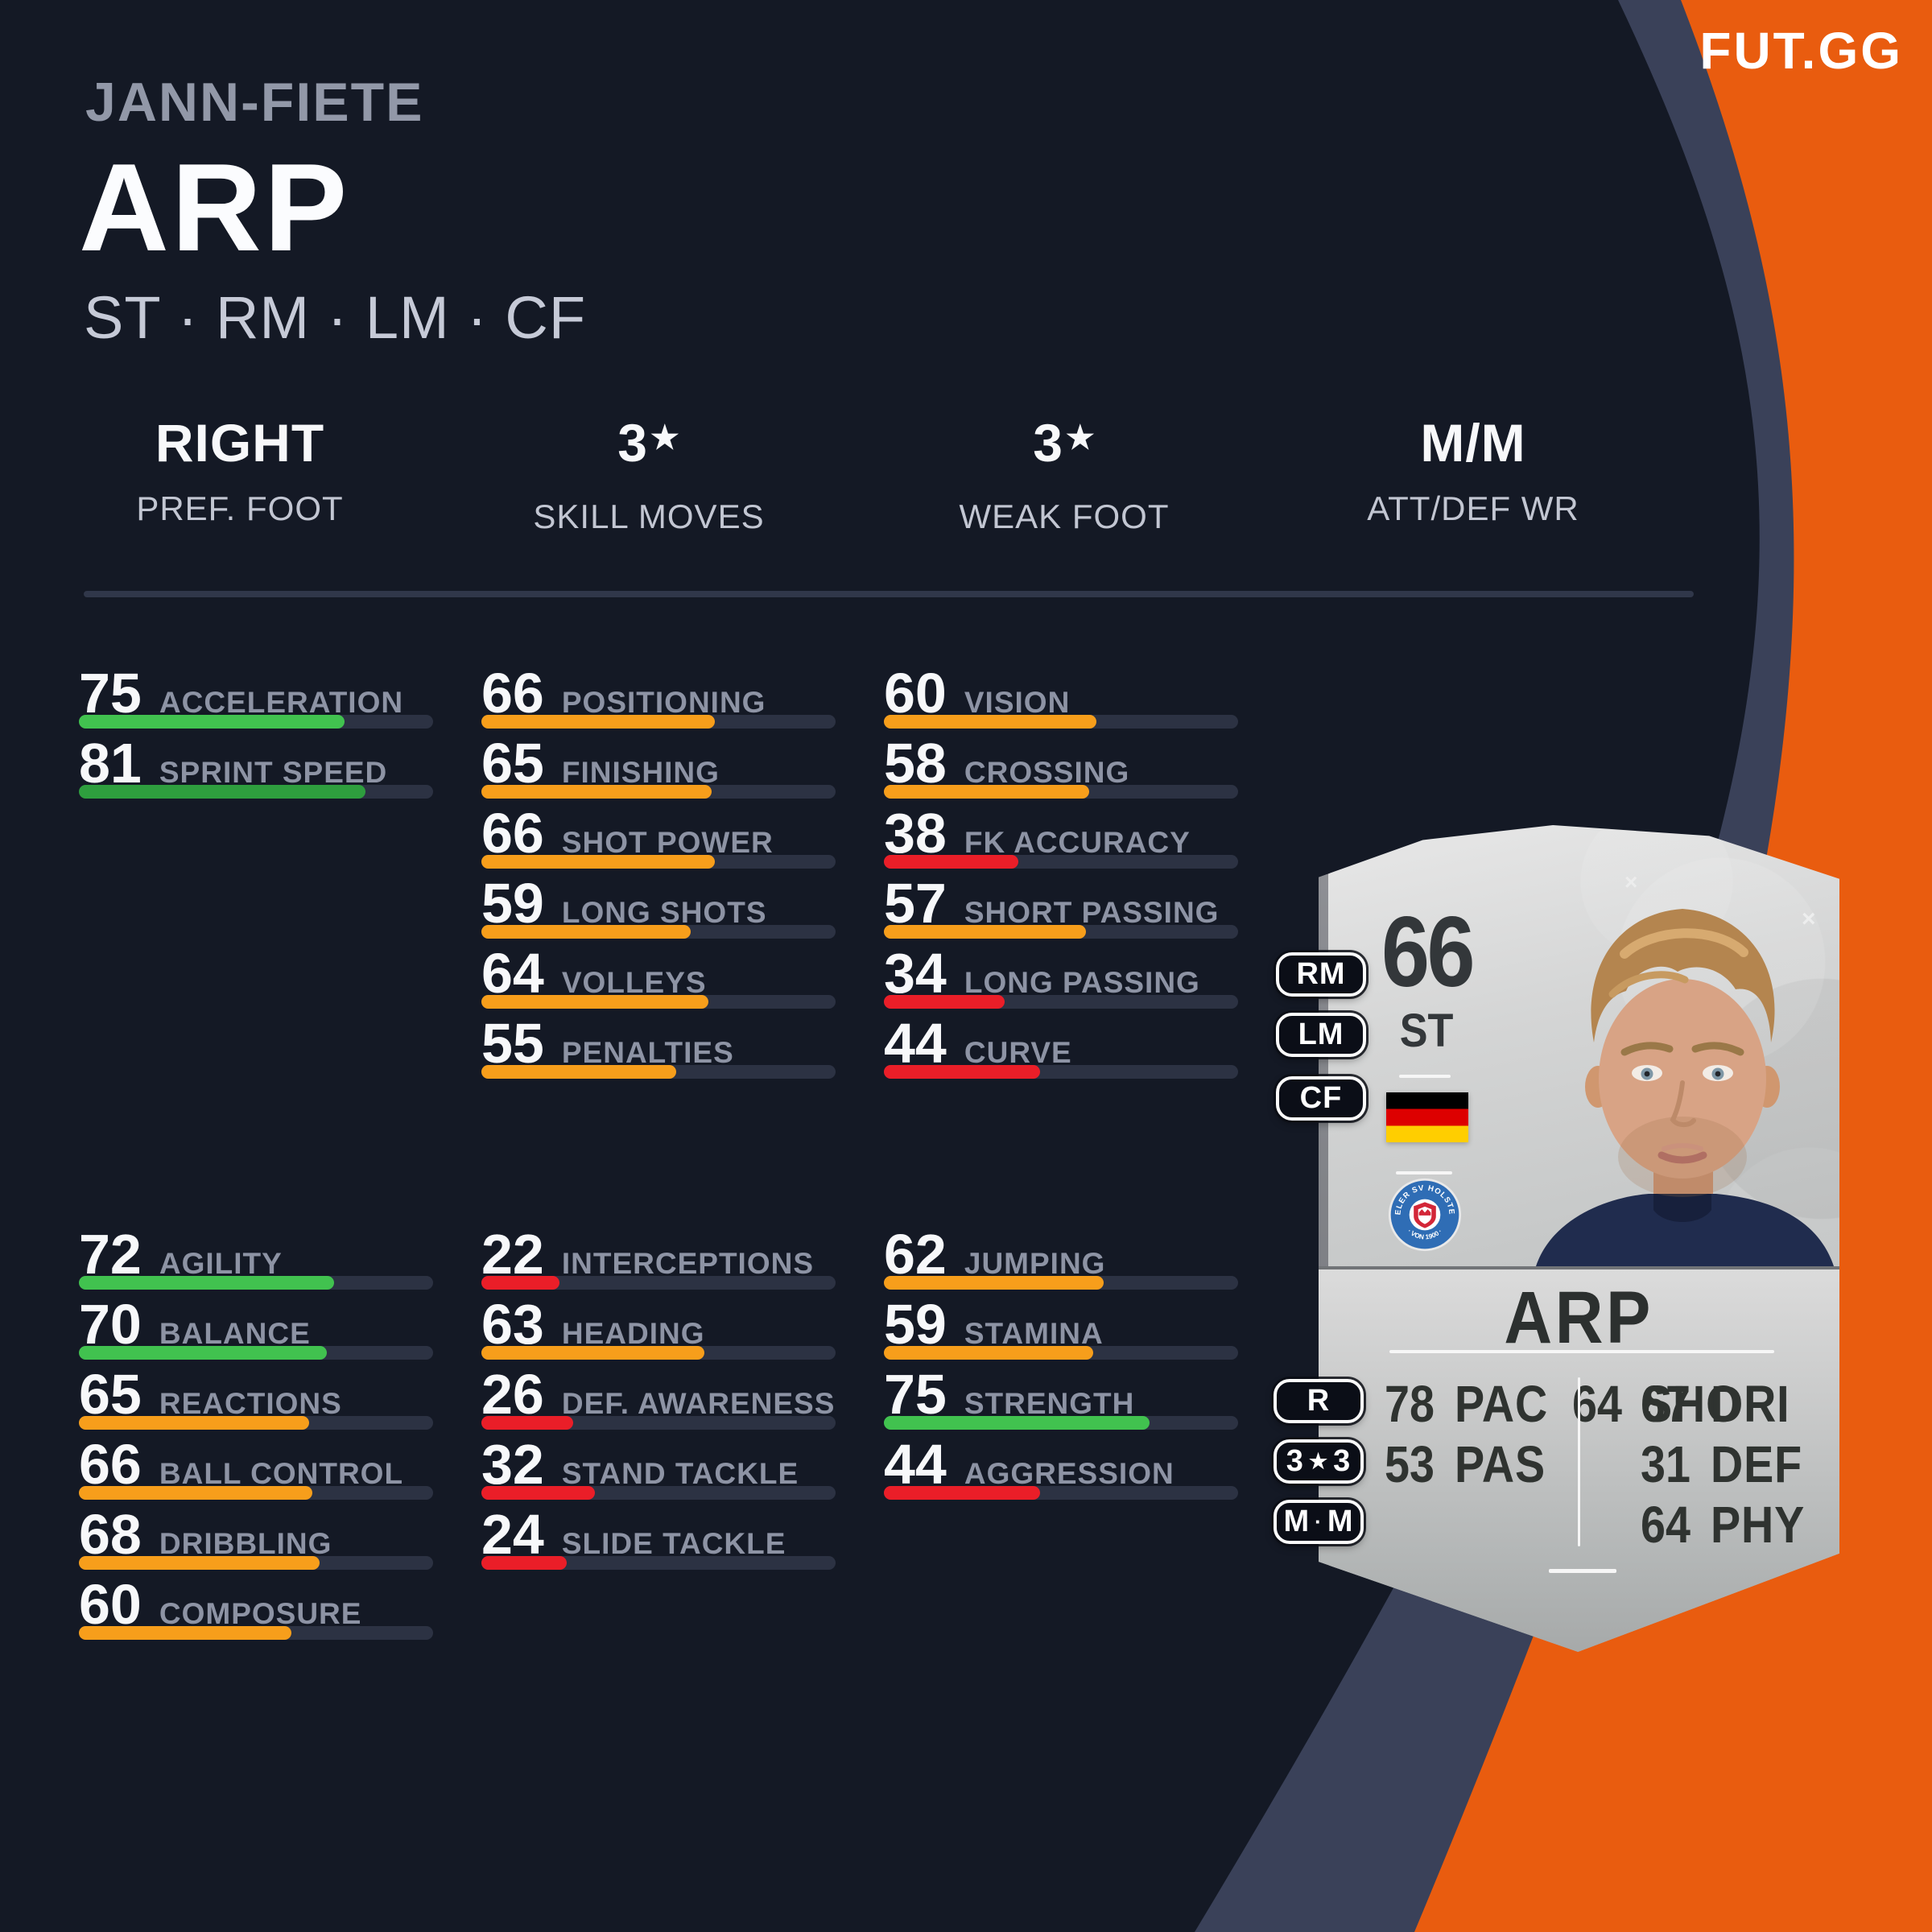  I want to click on stat-row: 68 DRIBBLING, so click(264, 1542).